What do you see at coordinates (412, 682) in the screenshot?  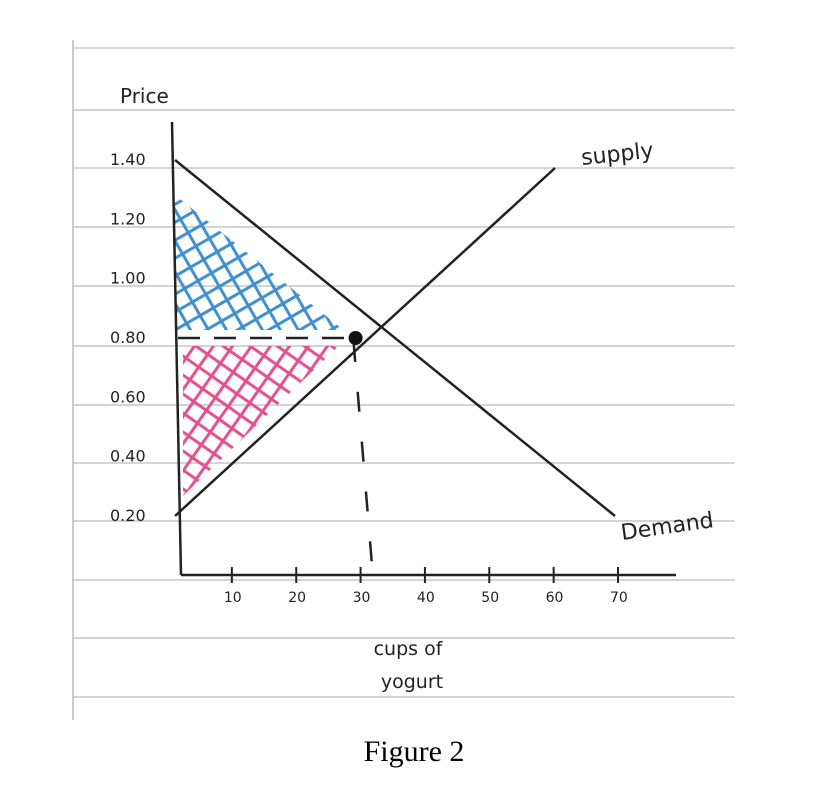 I see `x-axis-label-line-2: yogurt` at bounding box center [412, 682].